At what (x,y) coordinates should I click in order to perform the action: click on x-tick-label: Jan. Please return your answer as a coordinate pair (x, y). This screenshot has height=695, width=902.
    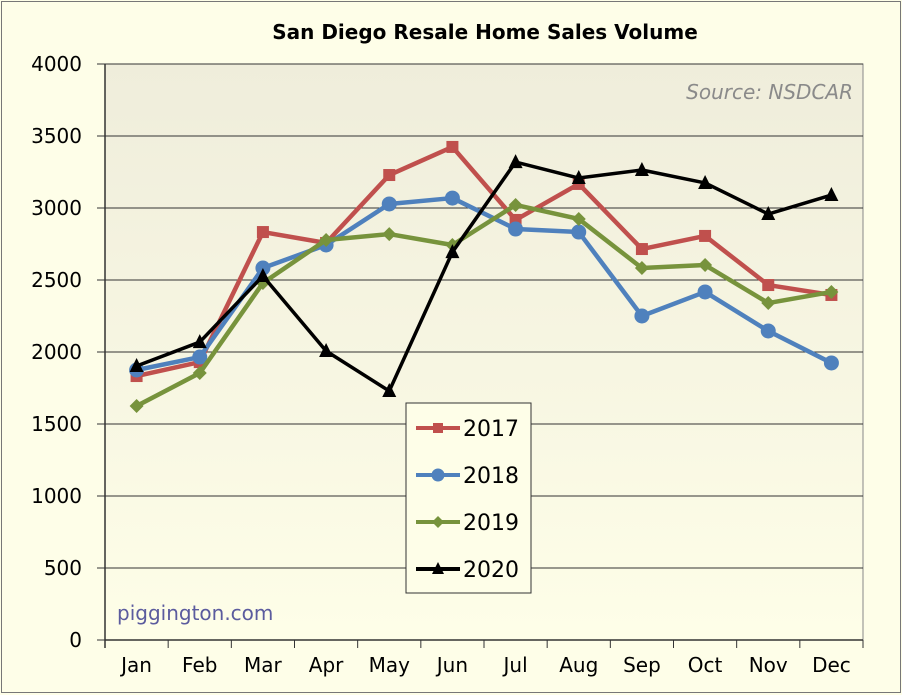
    Looking at the image, I should click on (135, 665).